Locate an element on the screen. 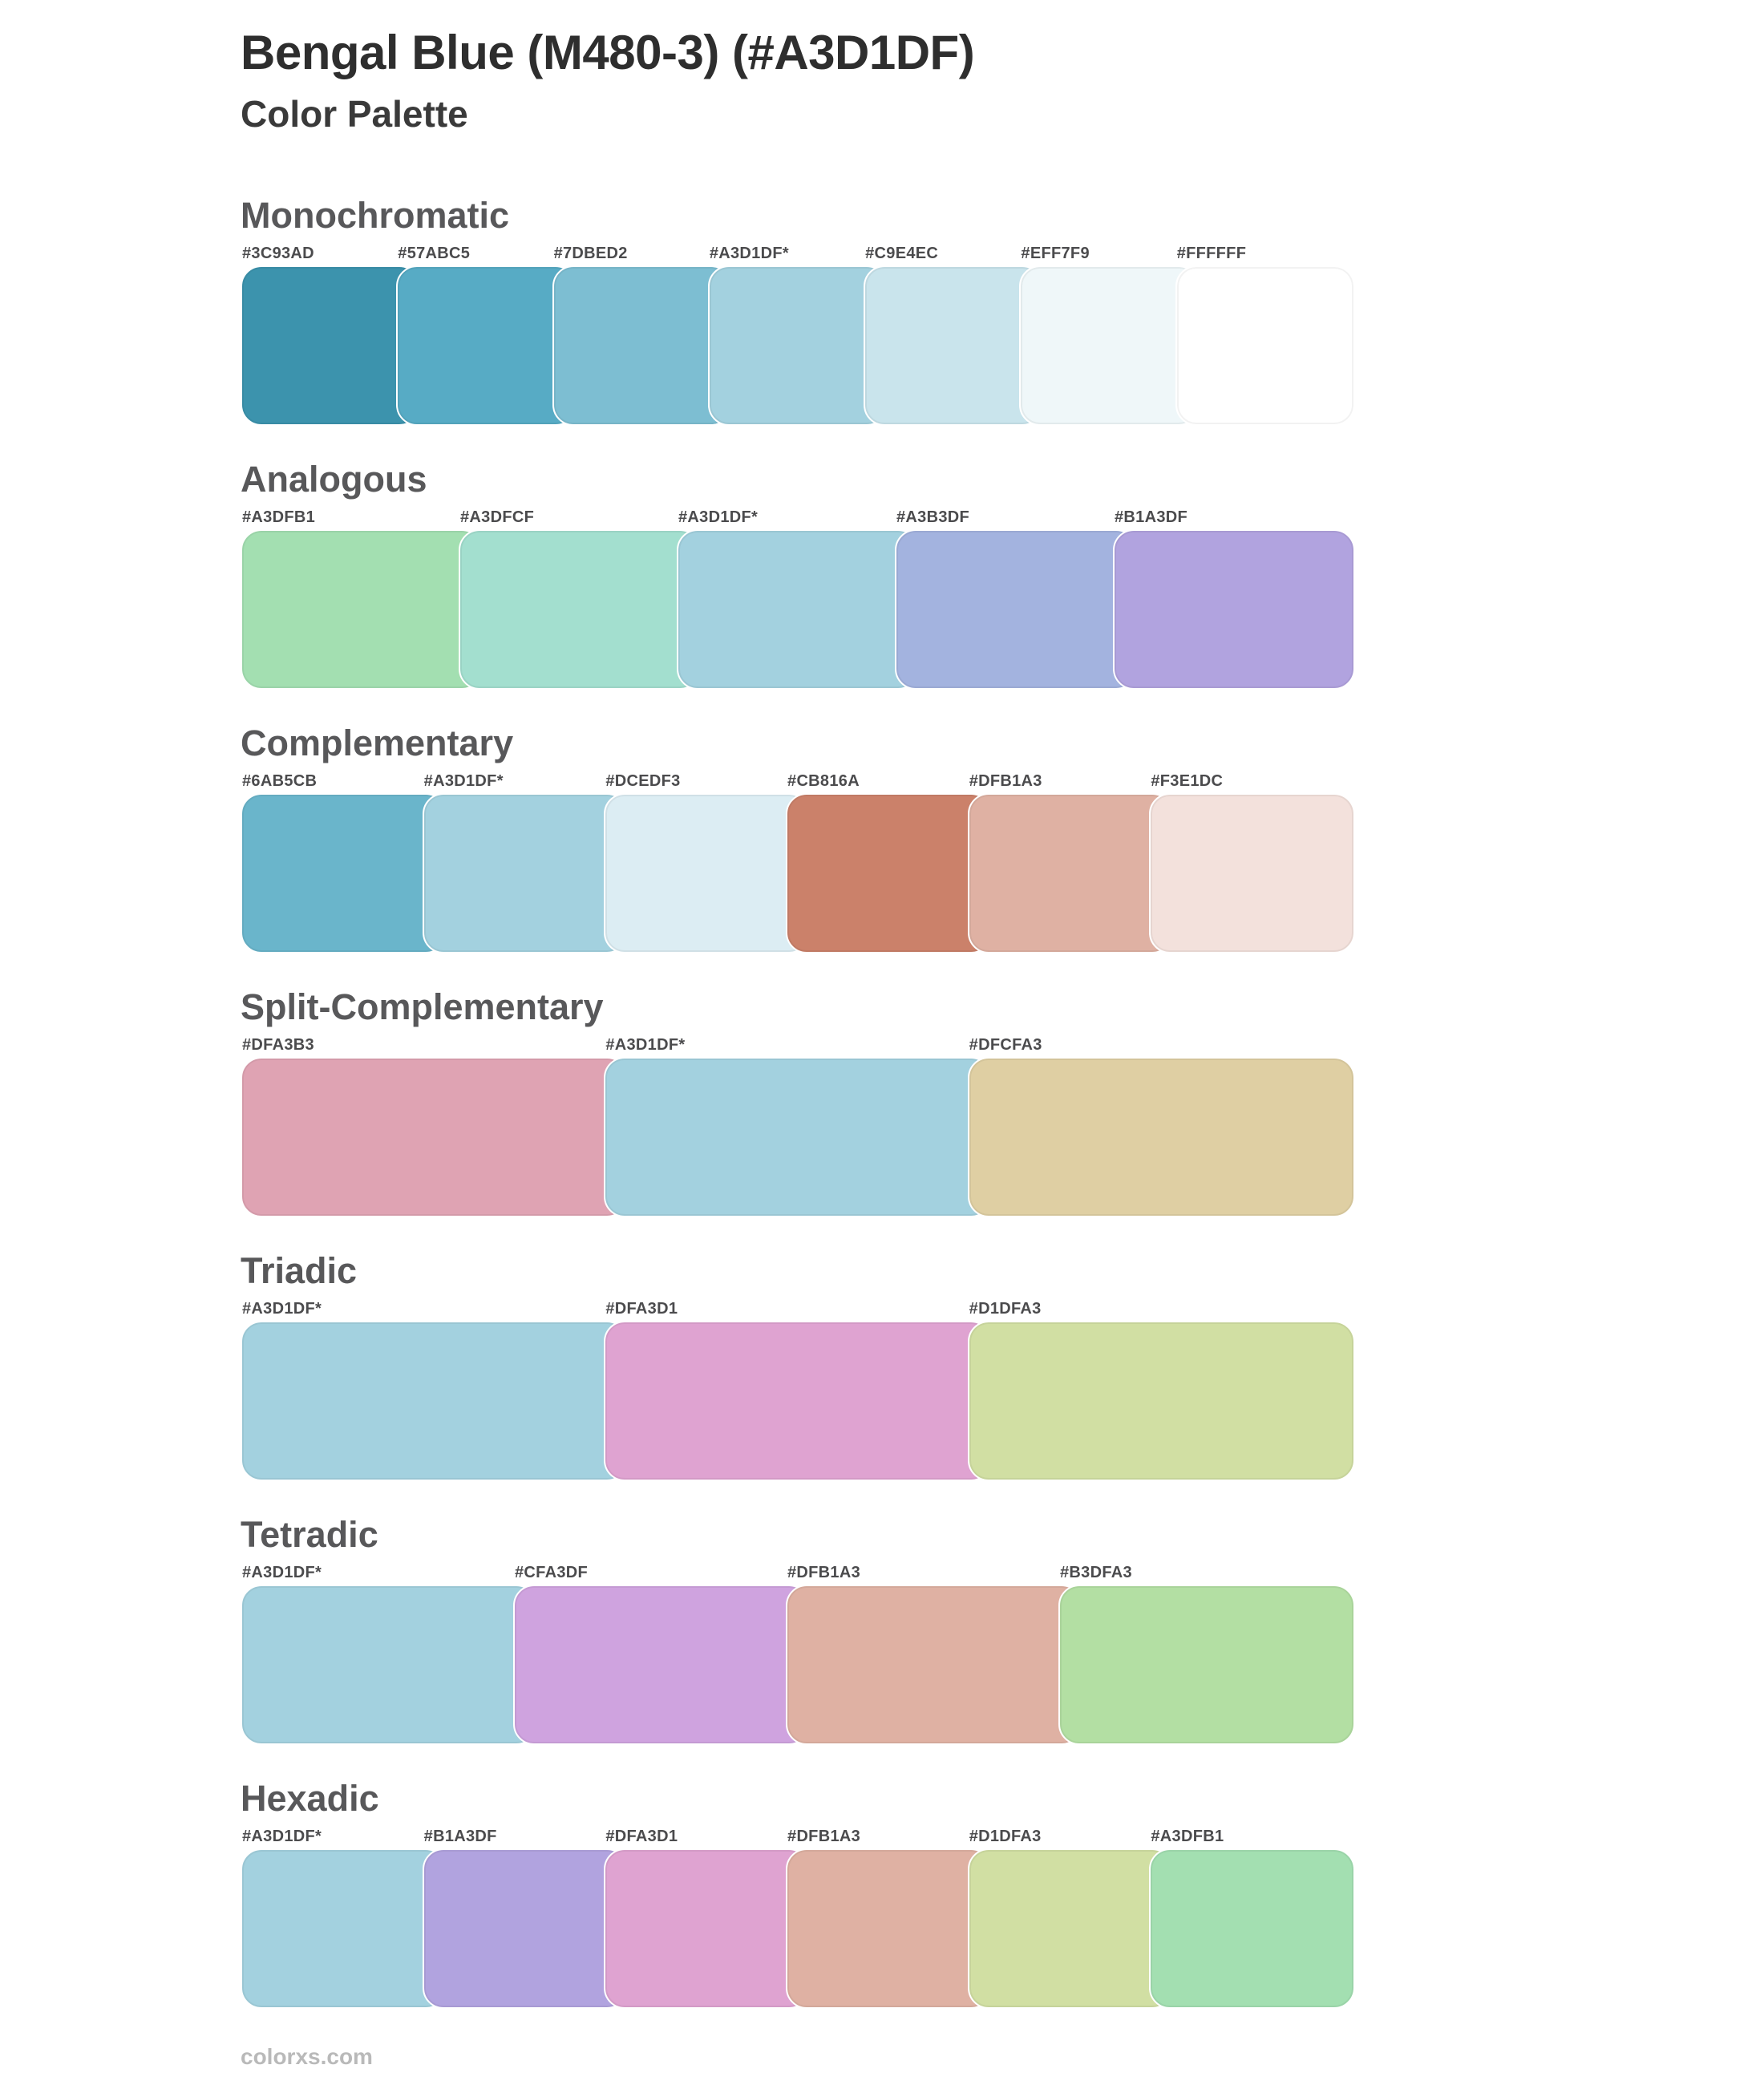  swatch-column: #D1DFA3 is located at coordinates (1070, 1918).